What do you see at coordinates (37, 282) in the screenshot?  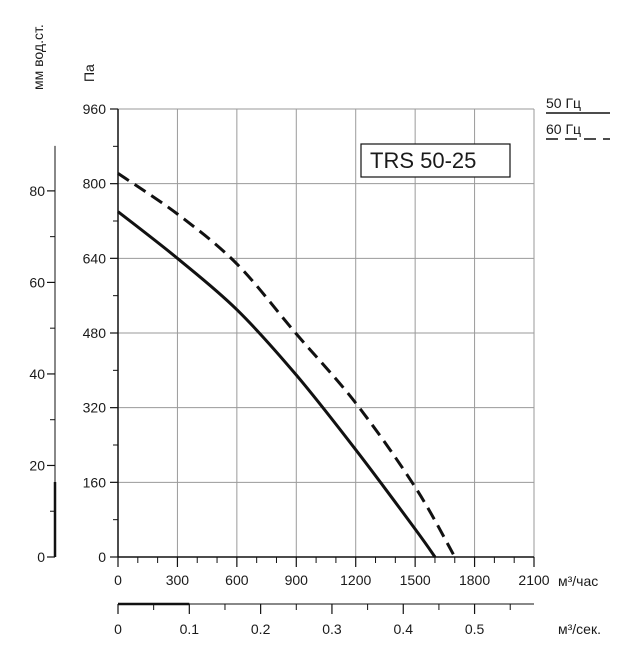 I see `secondary-y-tick-label: 60` at bounding box center [37, 282].